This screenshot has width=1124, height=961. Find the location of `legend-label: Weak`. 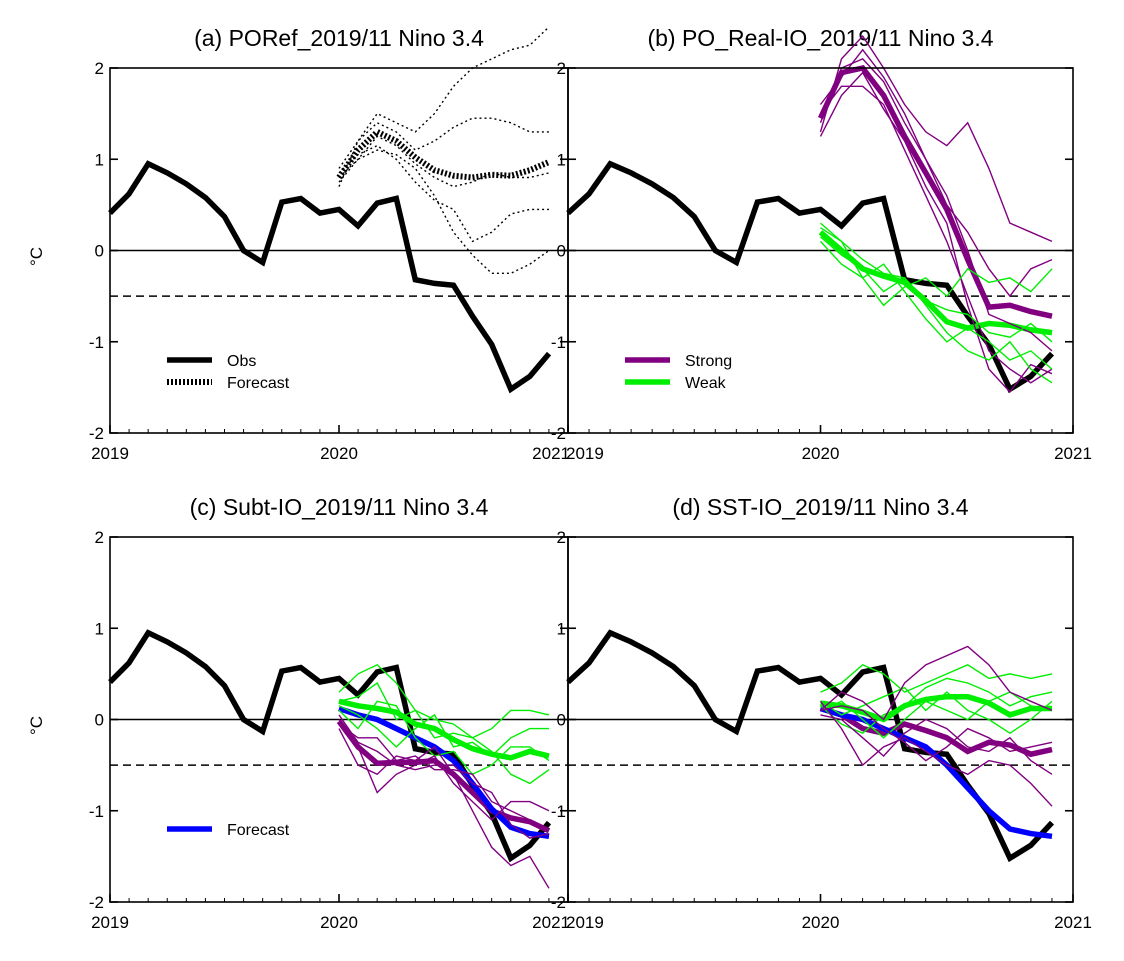

legend-label: Weak is located at coordinates (706, 383).